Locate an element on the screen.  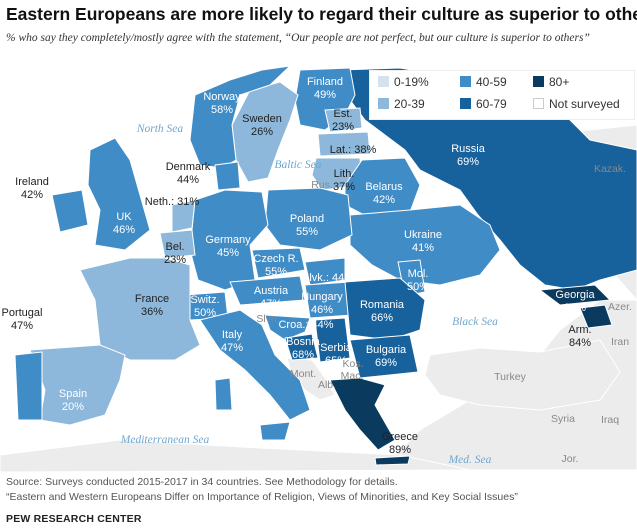
country-name-greece: Greece is located at coordinates (400, 437).